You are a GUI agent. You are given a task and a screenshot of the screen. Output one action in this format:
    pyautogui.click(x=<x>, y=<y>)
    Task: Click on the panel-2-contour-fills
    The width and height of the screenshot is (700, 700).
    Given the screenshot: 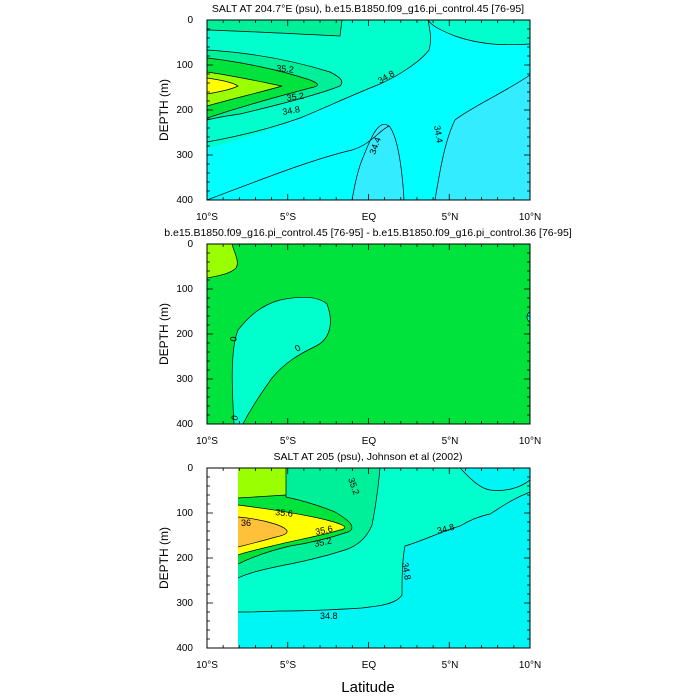 What is the action you would take?
    pyautogui.click(x=368, y=334)
    